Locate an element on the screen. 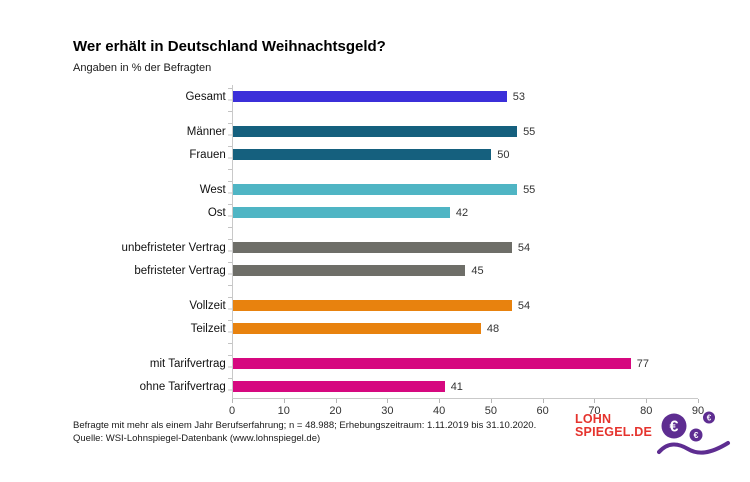 Image resolution: width=750 pixels, height=482 pixels. x-axis-tick-label: 20 is located at coordinates (335, 411).